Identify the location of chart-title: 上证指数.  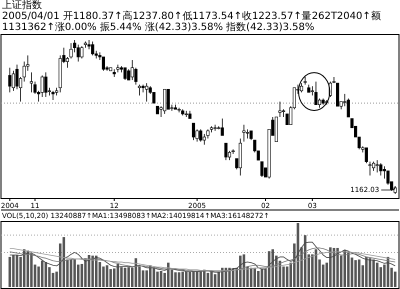
(22, 5).